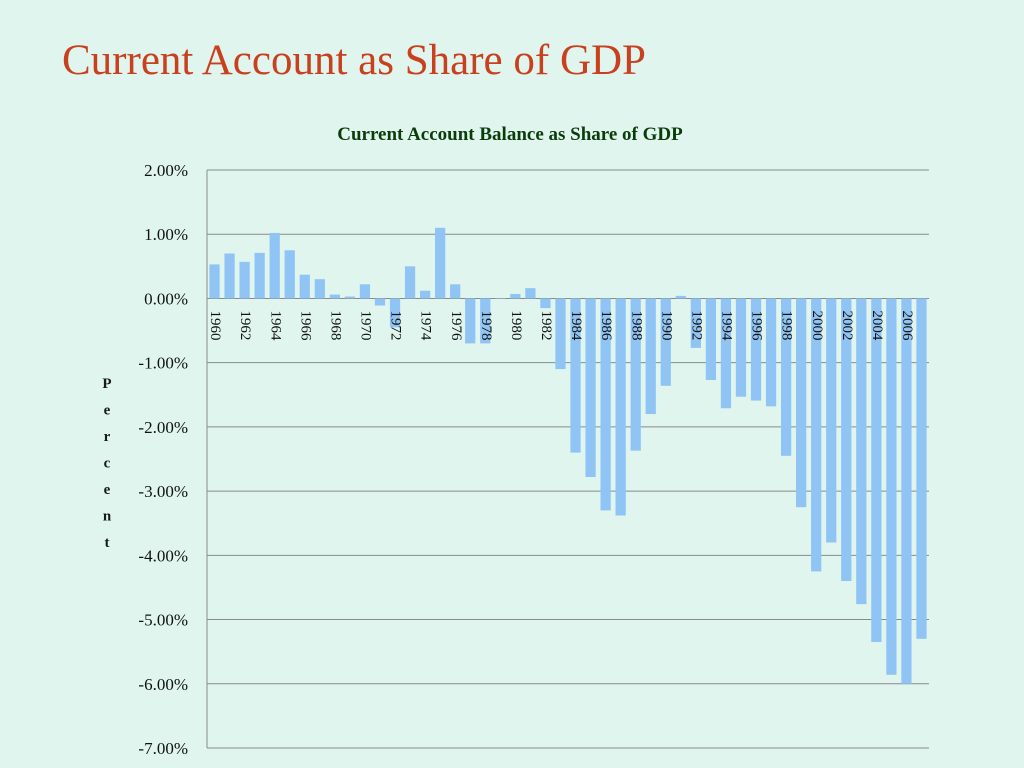 This screenshot has width=1024, height=768. I want to click on bar-2000, so click(816, 435).